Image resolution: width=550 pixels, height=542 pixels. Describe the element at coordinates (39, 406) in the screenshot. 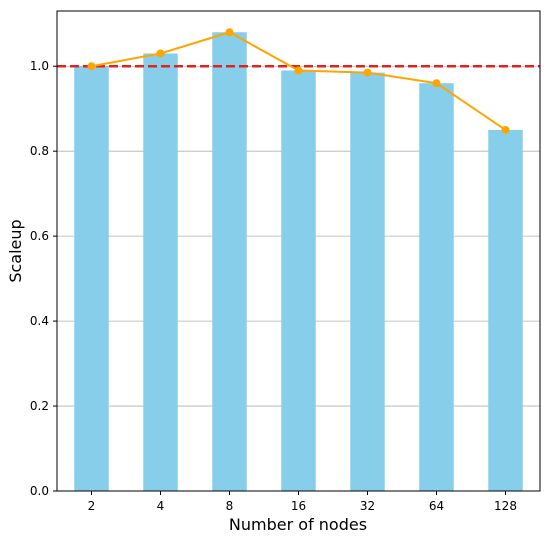

I see `y-tick-label: 0.2` at that location.